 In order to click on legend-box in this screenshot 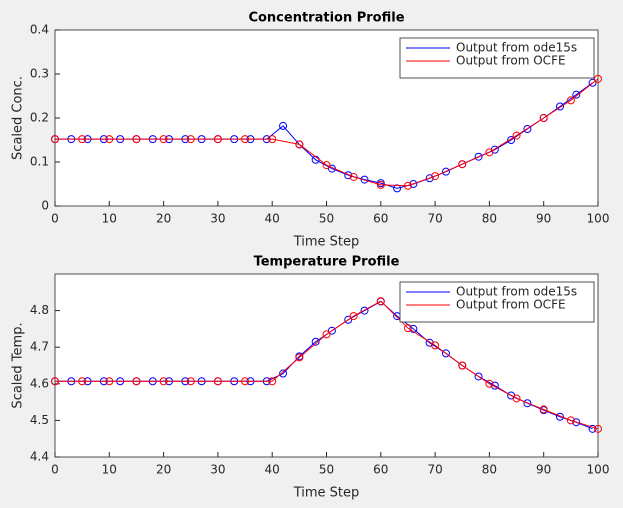, I will do `click(497, 58)`.